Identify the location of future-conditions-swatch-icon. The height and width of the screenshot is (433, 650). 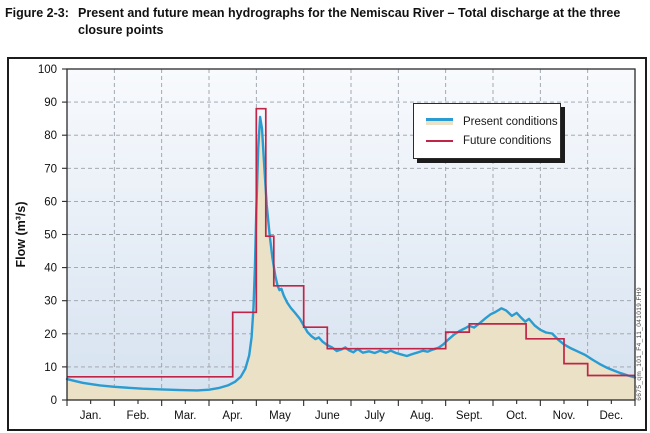
(439, 140).